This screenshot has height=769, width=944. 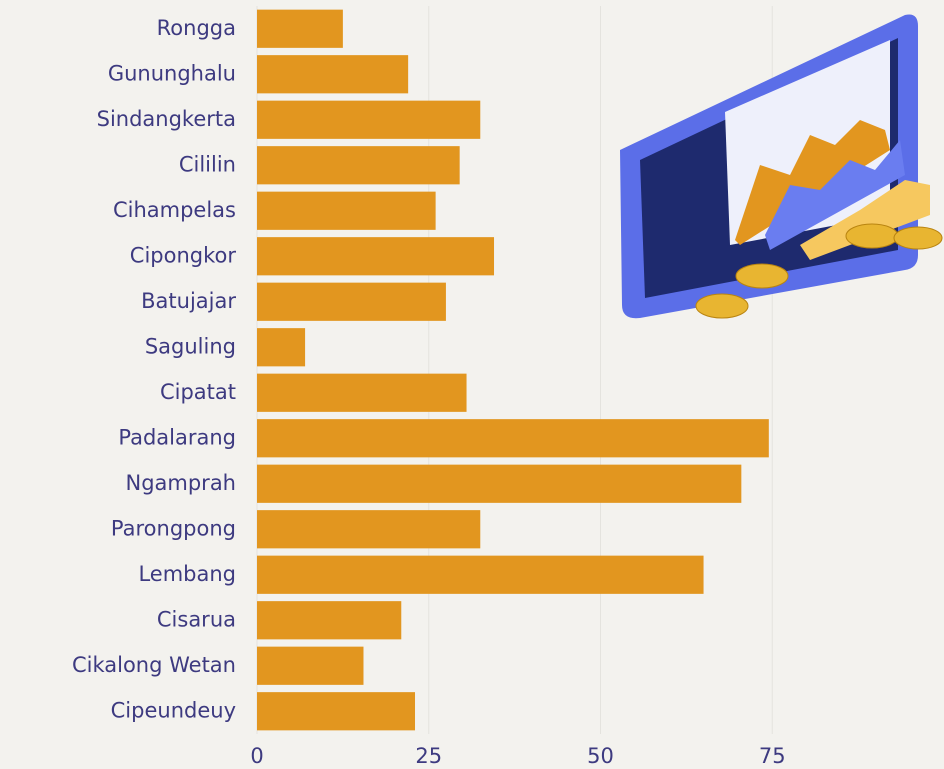 What do you see at coordinates (600, 756) in the screenshot?
I see `x-tick-label: 50` at bounding box center [600, 756].